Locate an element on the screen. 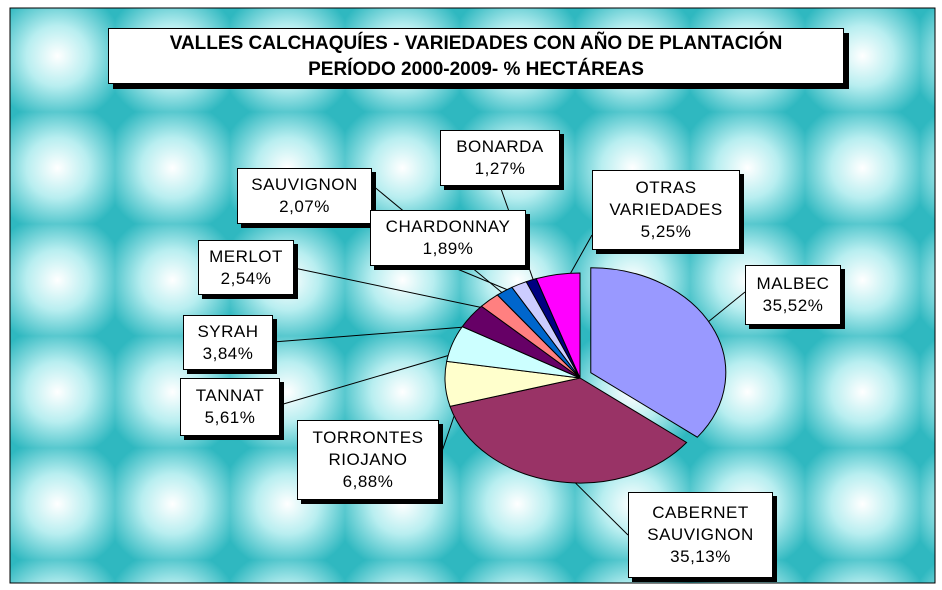 The height and width of the screenshot is (590, 942). data-label: OTRAS VARIEDADES 5,25% is located at coordinates (666, 210).